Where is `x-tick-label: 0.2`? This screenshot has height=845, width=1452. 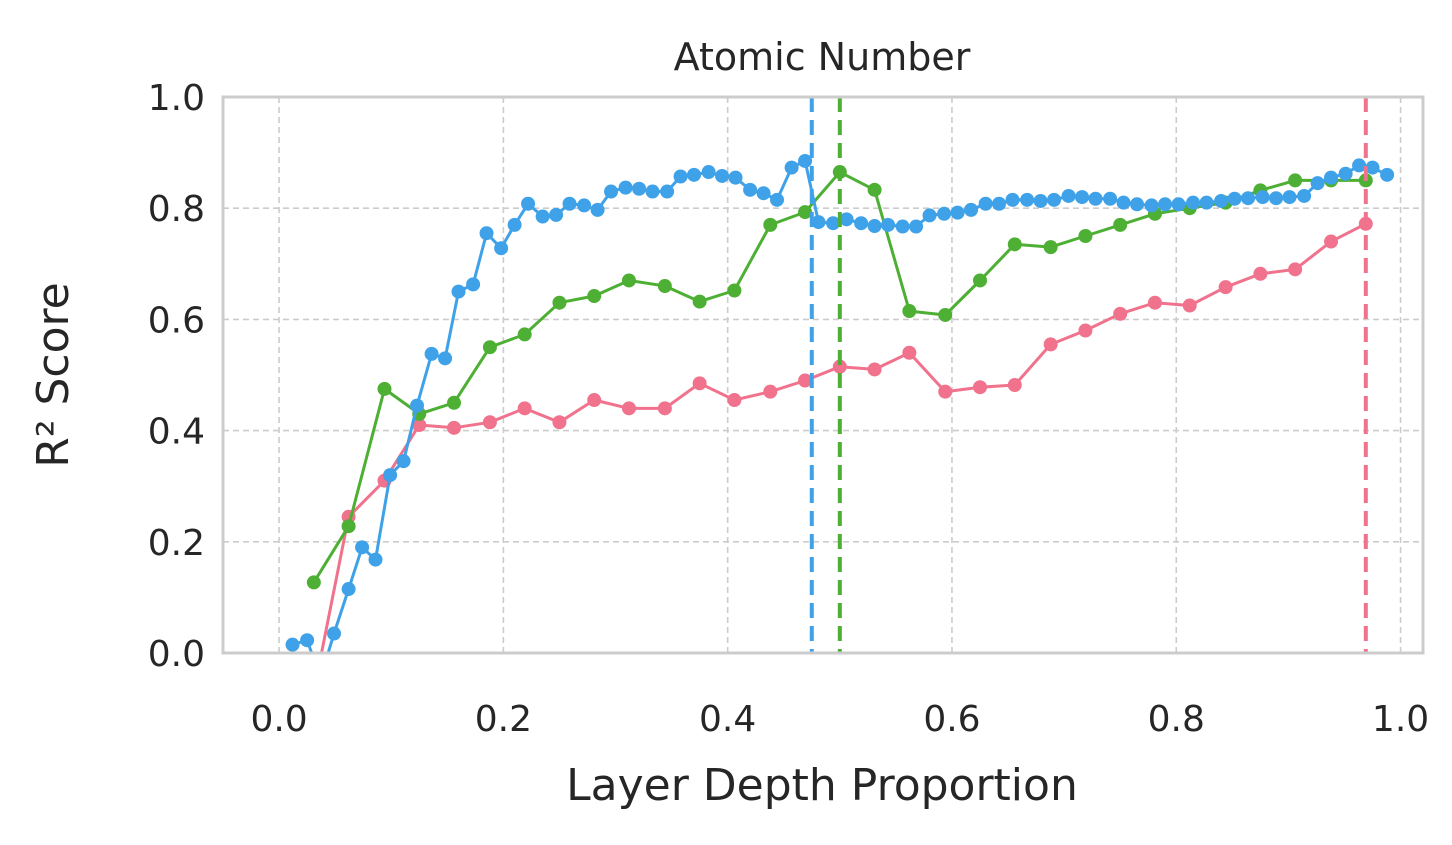 x-tick-label: 0.2 is located at coordinates (503, 719).